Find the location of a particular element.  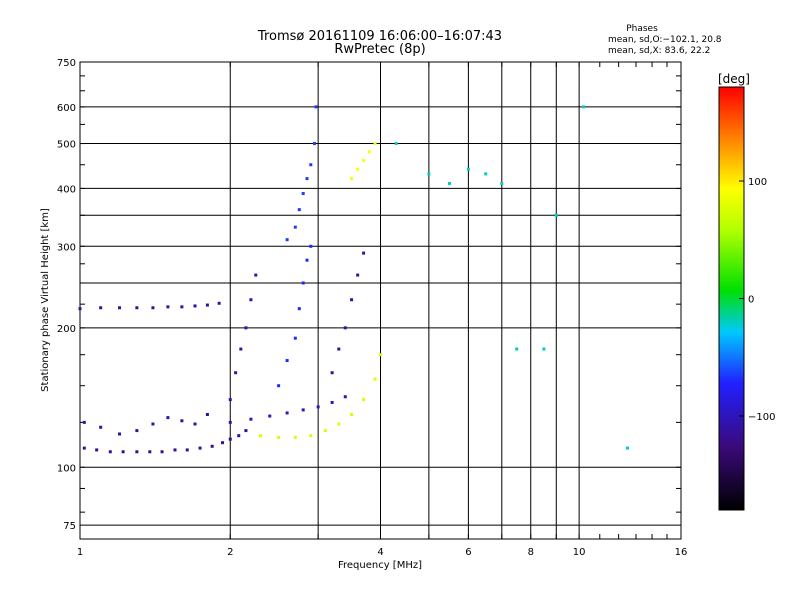

chart-title: Tromsø 20161109 16:06:00–16:07:43 is located at coordinates (379, 36).